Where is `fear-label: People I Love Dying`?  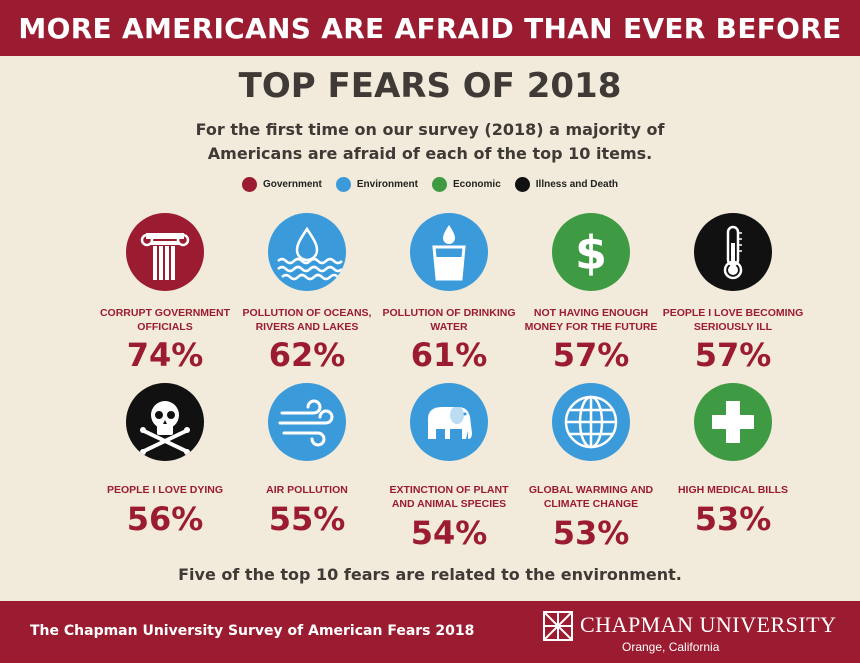 fear-label: People I Love Dying is located at coordinates (165, 490).